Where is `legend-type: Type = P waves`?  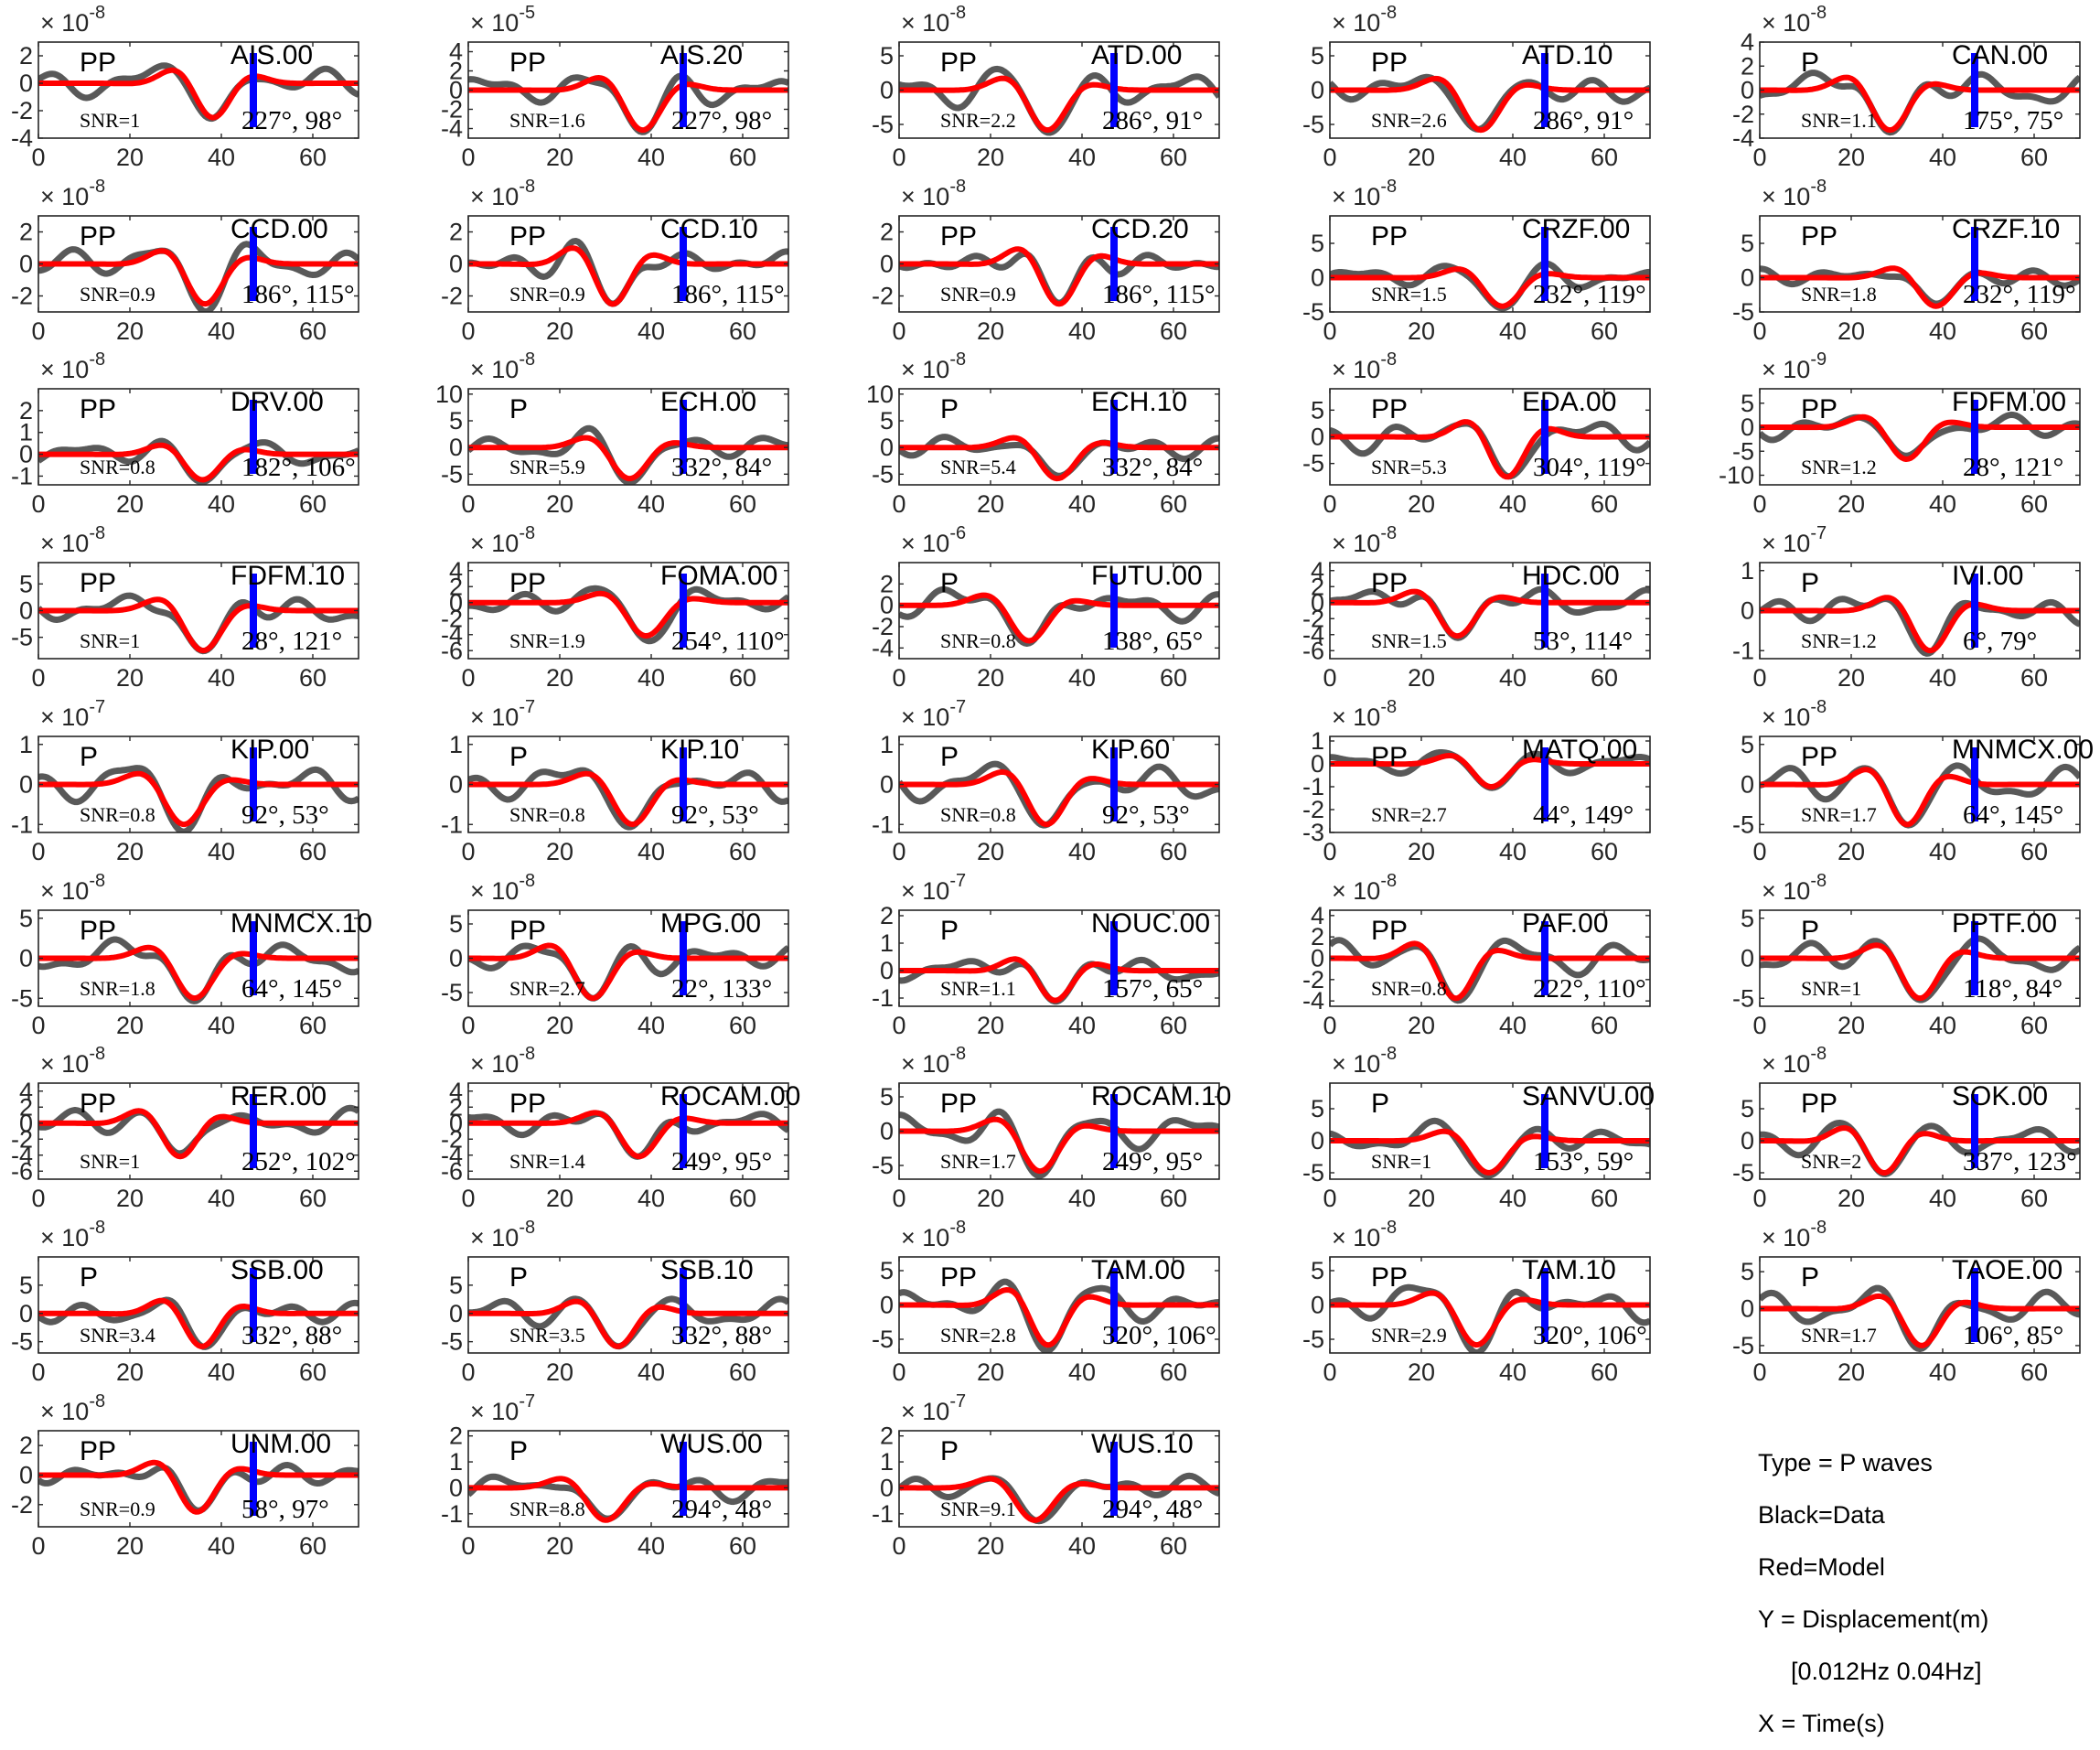
legend-type: Type = P waves is located at coordinates (1845, 1462).